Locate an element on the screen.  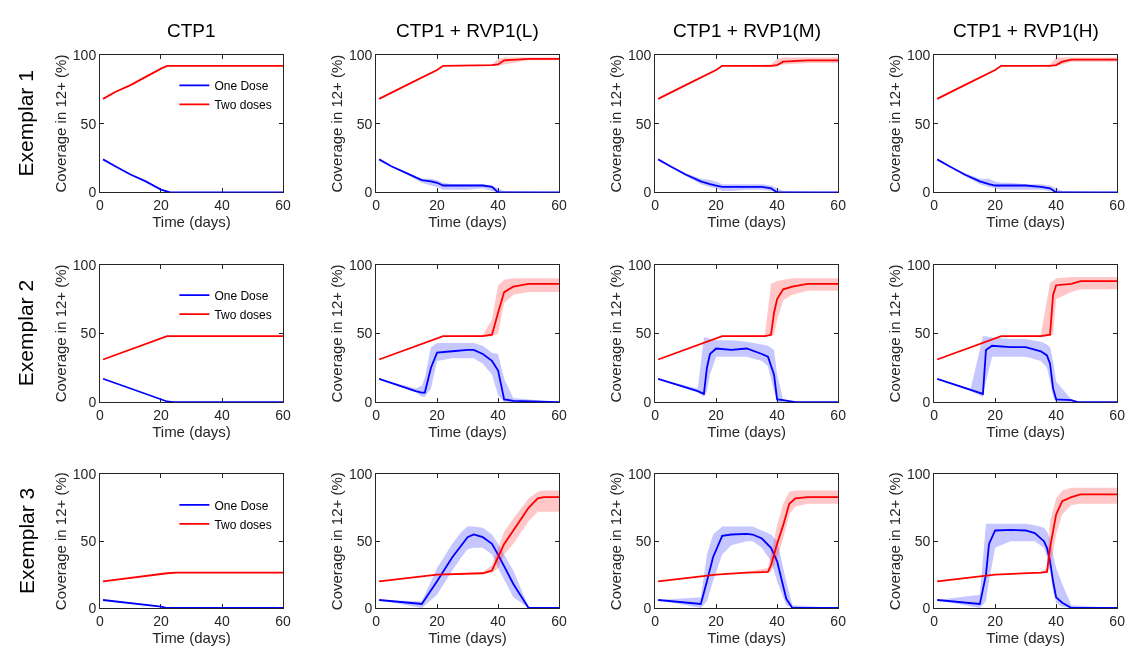
chart-title: CTP1 + RVP1(L) is located at coordinates (467, 30).